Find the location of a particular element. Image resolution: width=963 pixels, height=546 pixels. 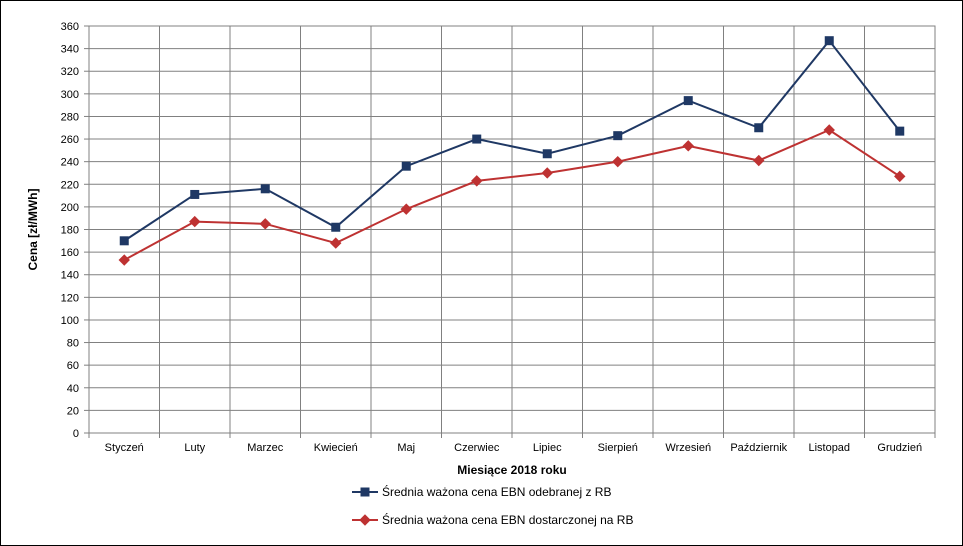

x-tick-label: Sierpień is located at coordinates (618, 448).